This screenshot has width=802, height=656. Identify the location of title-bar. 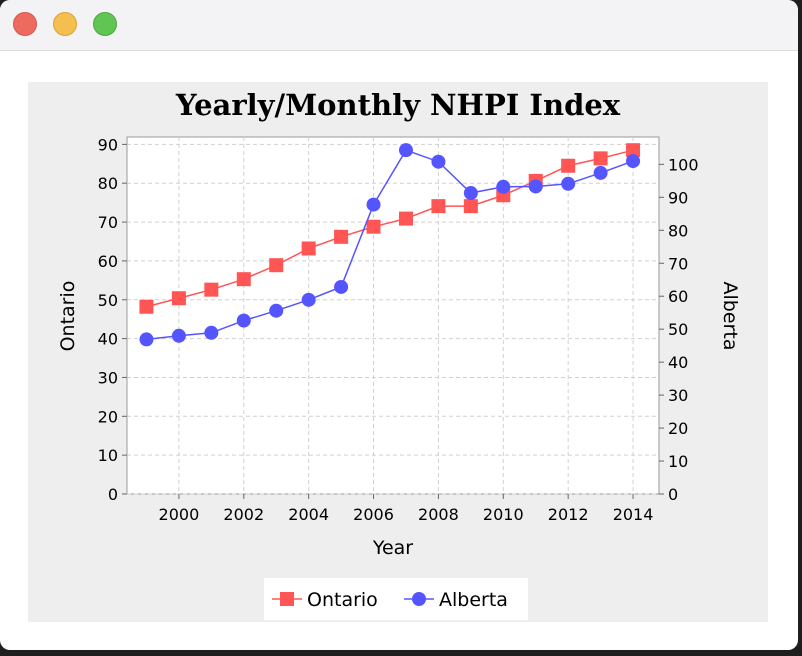
(399, 25).